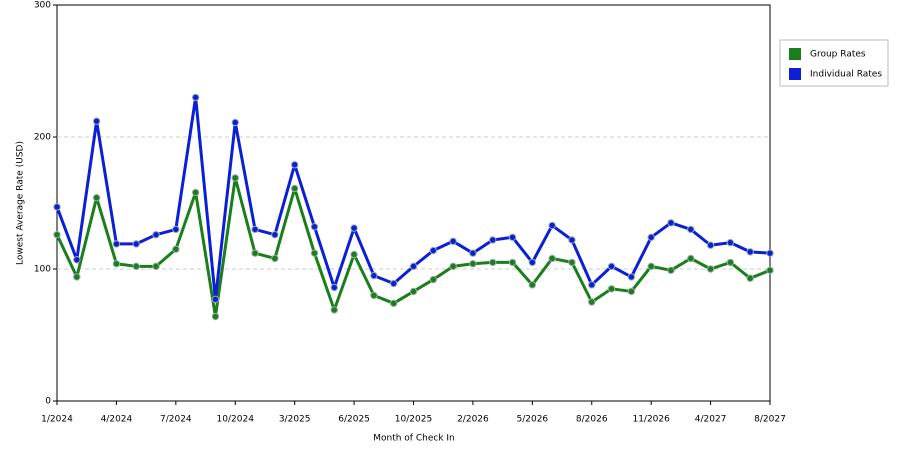  Describe the element at coordinates (846, 75) in the screenshot. I see `legend-label: Individual Rates` at that location.